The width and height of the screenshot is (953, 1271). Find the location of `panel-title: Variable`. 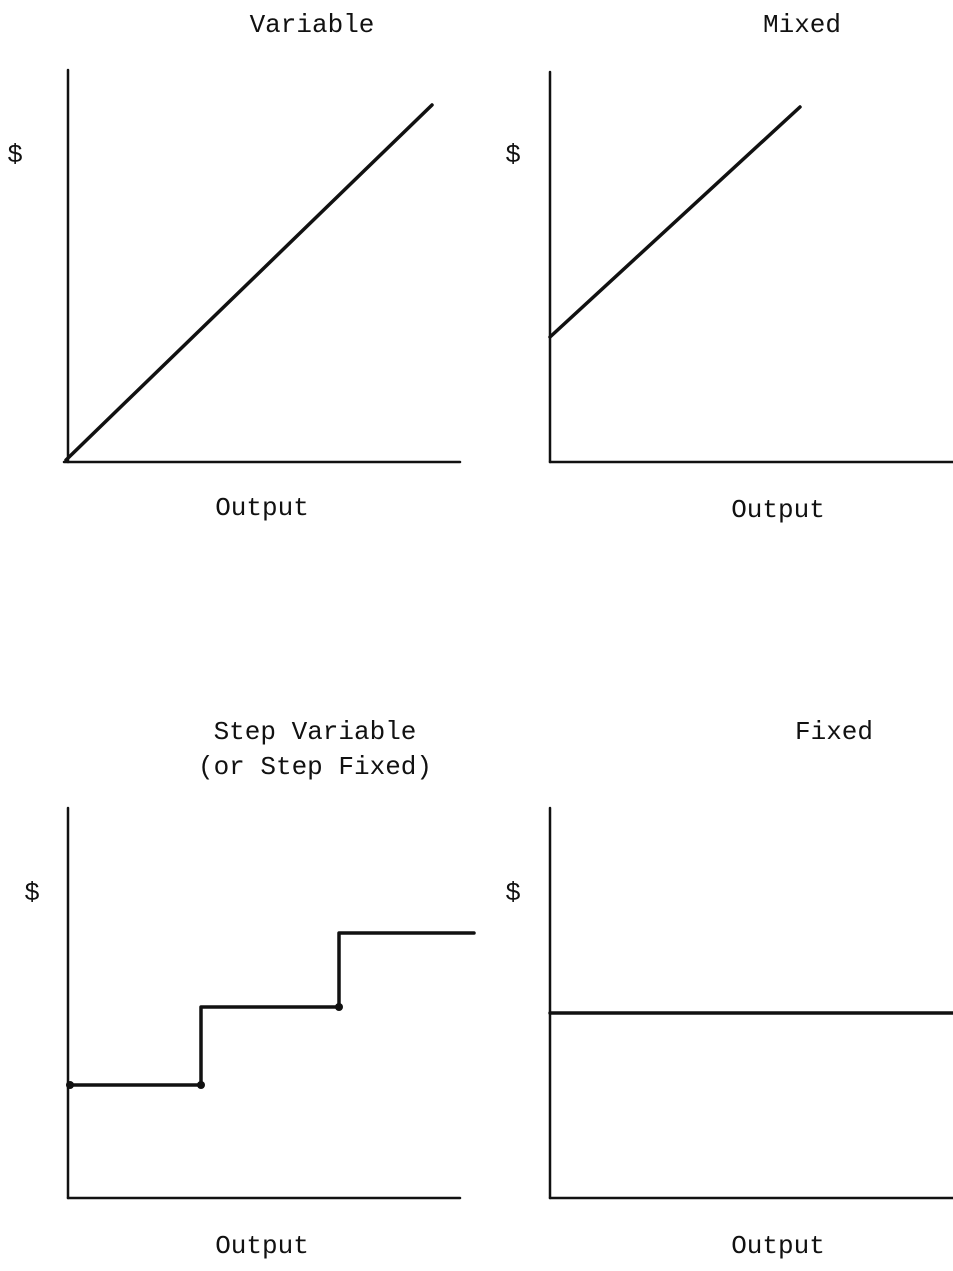

panel-title: Variable is located at coordinates (312, 25).